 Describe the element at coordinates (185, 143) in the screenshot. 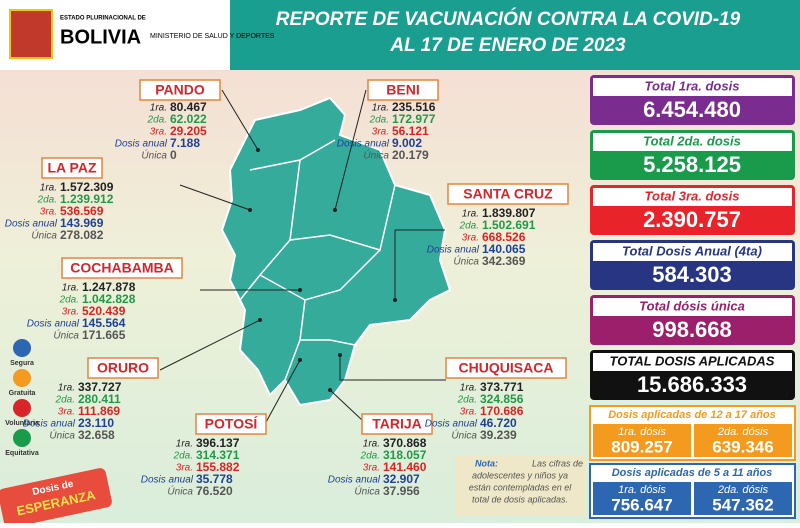

I see `dose-value: 7.188` at that location.